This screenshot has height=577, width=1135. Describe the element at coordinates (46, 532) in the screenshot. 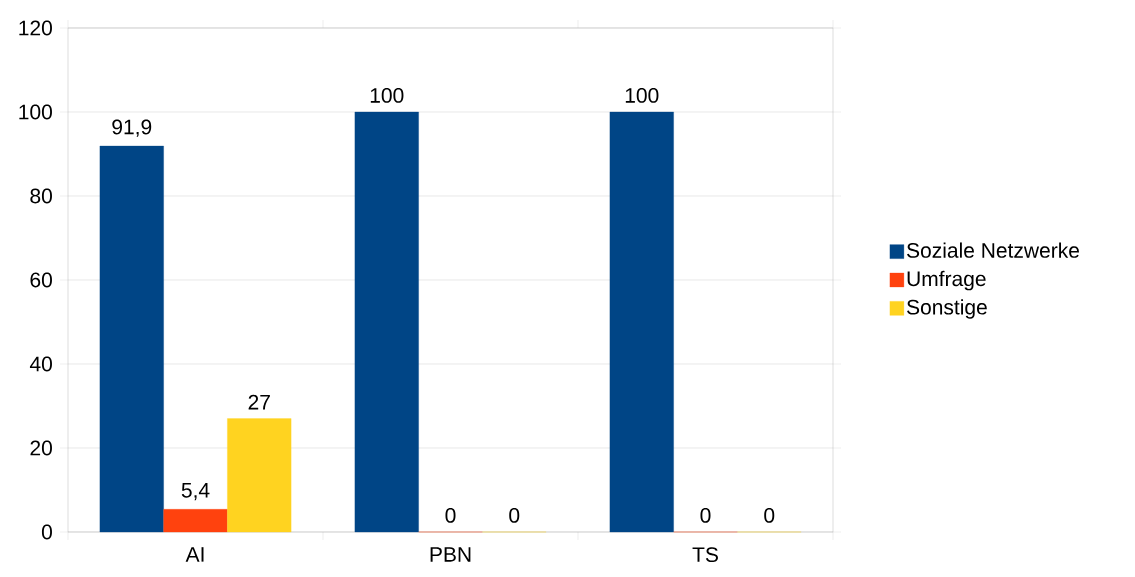

I see `y-tick-label: 0` at that location.